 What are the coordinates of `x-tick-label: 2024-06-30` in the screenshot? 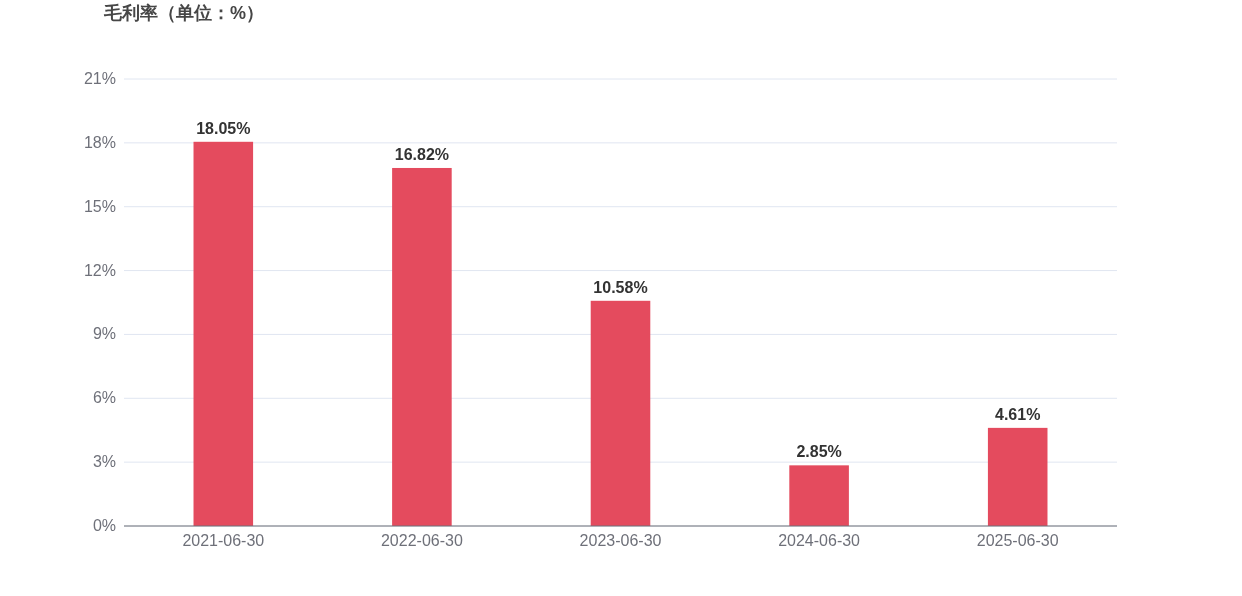 It's located at (819, 540).